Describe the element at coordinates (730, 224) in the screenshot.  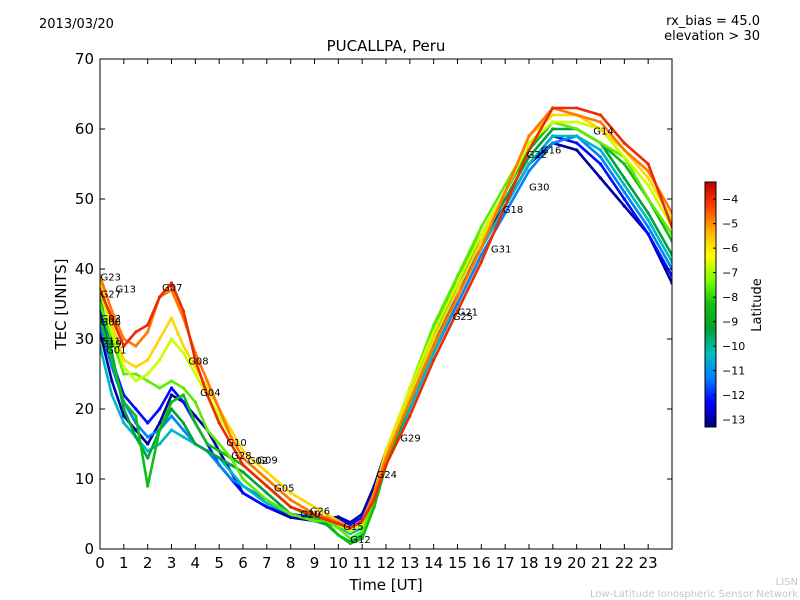
I see `colorbar-tick-label: −5` at that location.